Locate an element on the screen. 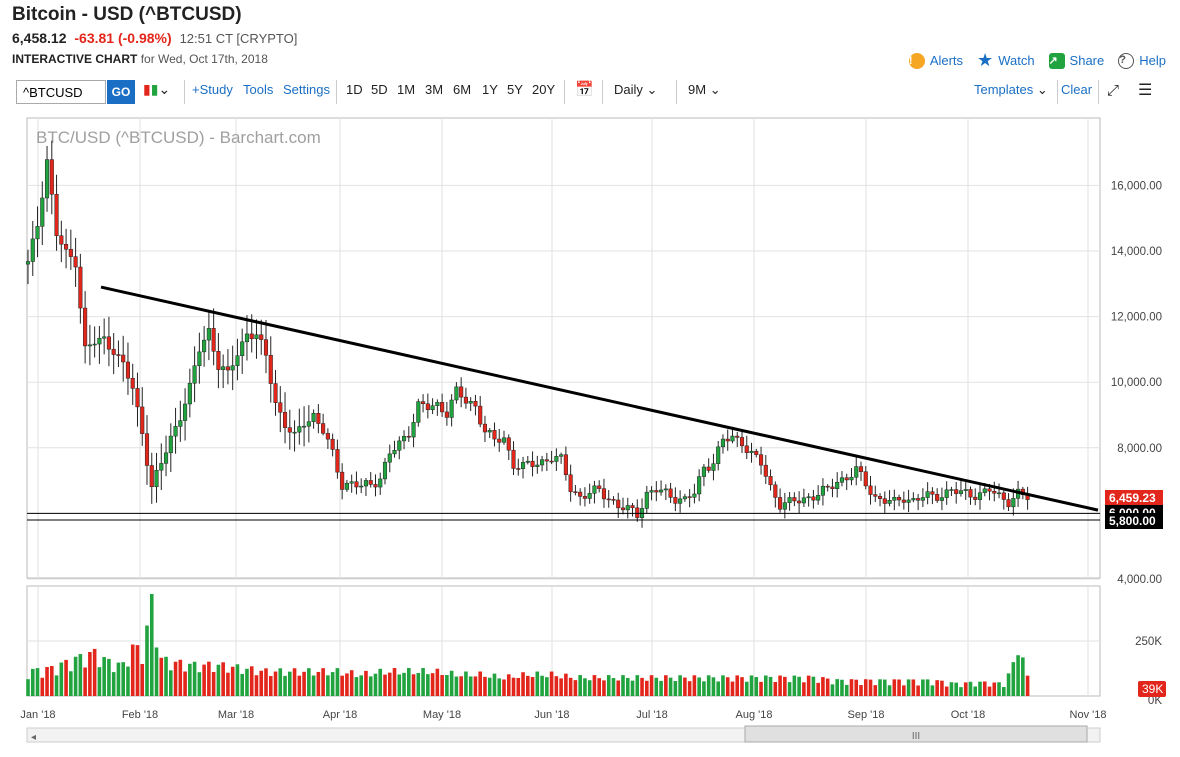 Image resolution: width=1180 pixels, height=757 pixels. alerts-button: ! Alerts is located at coordinates (935, 60).